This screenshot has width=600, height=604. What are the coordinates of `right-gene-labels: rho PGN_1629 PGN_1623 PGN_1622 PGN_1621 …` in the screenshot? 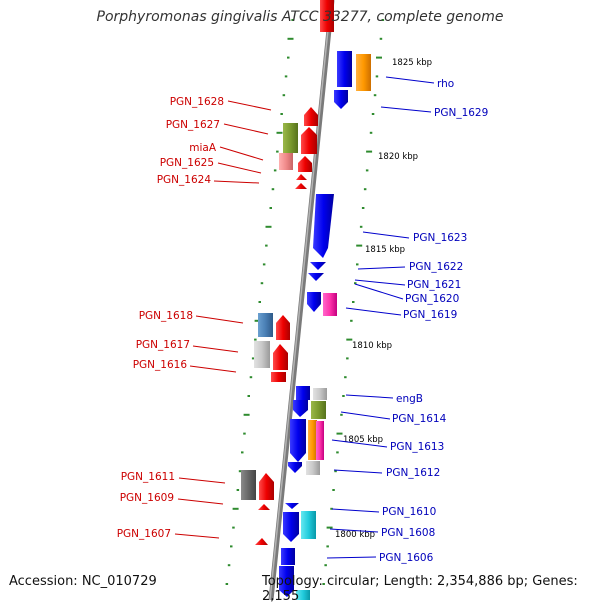 It's located at (433, 321).